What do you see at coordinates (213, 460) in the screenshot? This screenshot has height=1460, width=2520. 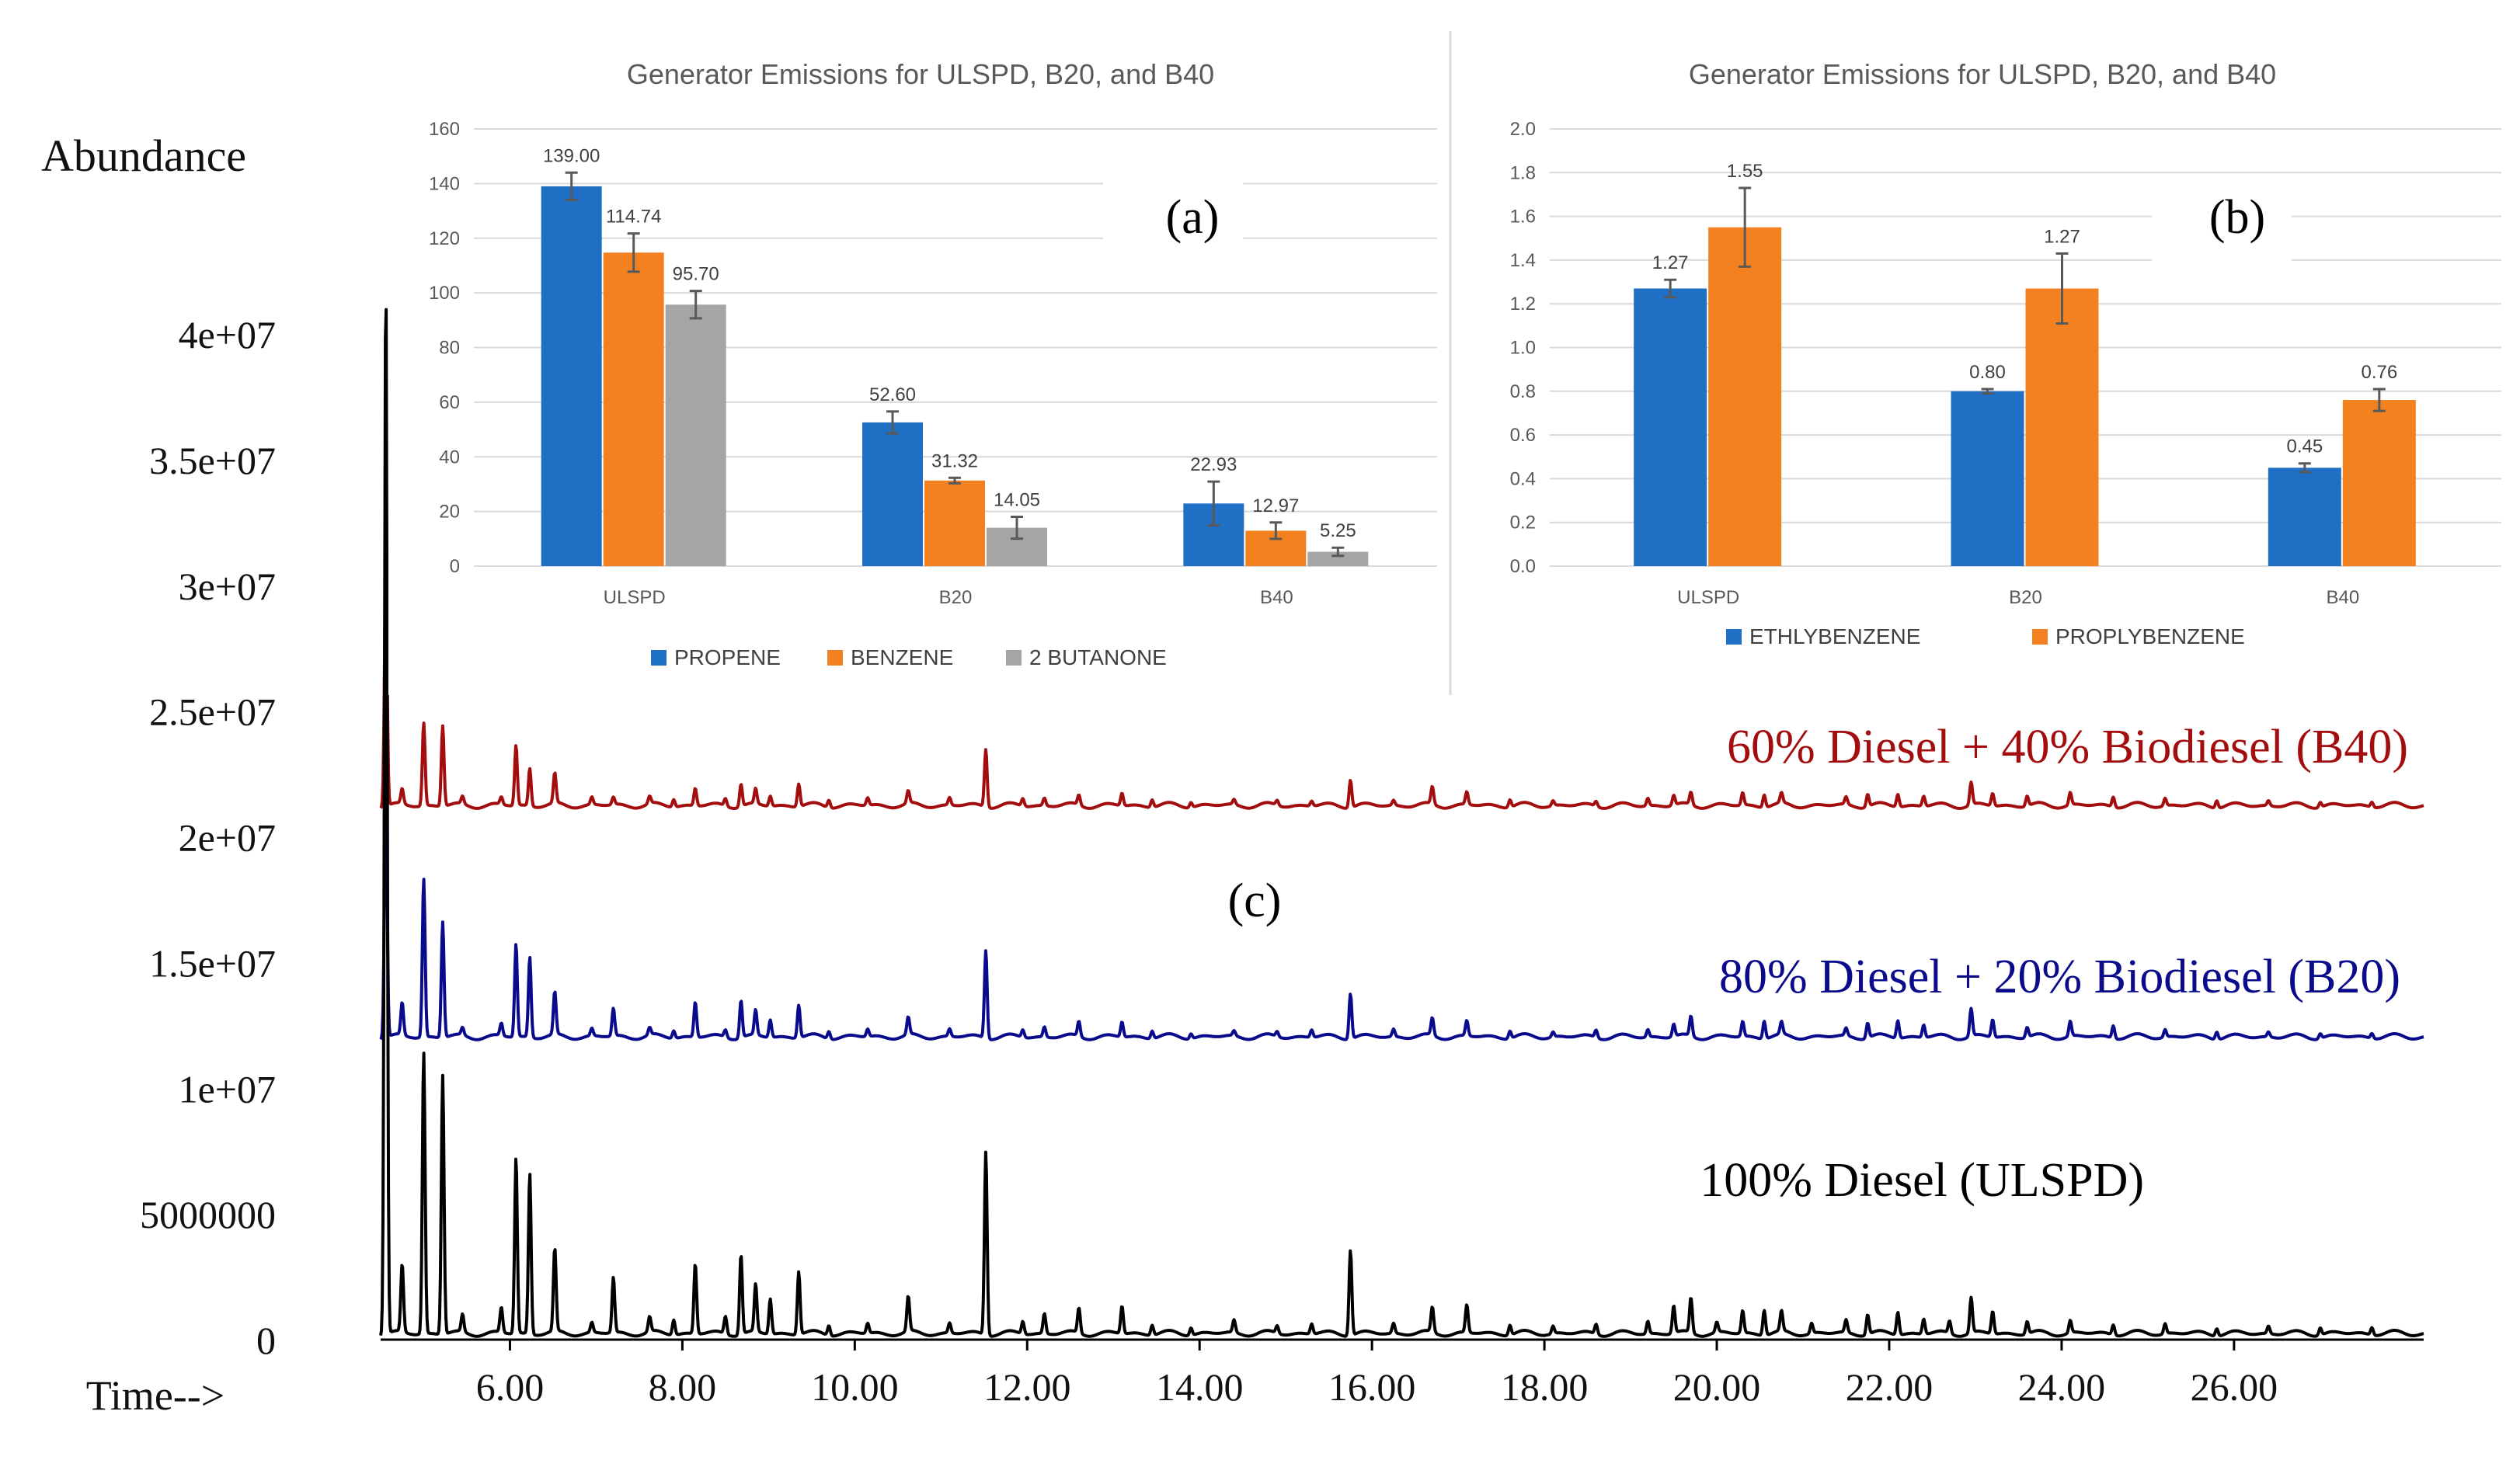 I see `chromatogram-y-tick-label: 3.5e+07` at bounding box center [213, 460].